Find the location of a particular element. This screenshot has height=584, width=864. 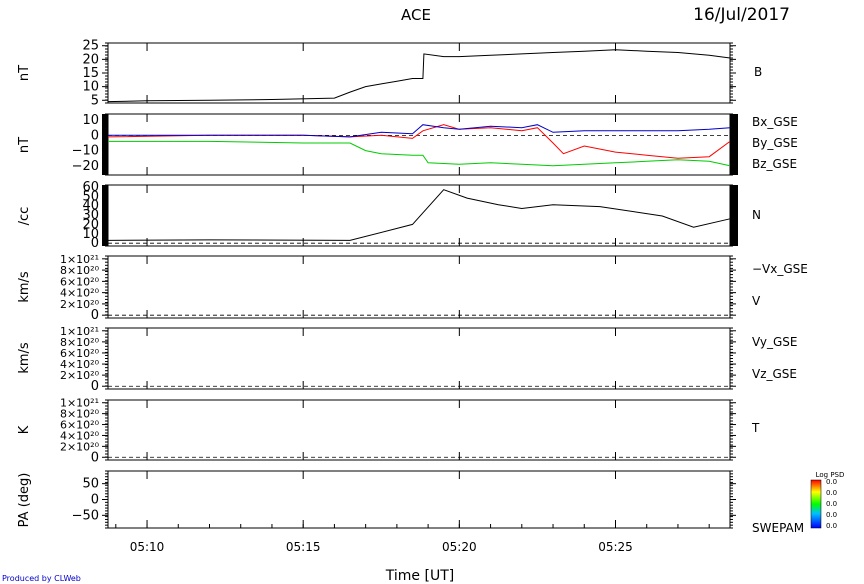

date-label: 16/Jul/2017 is located at coordinates (741, 15).